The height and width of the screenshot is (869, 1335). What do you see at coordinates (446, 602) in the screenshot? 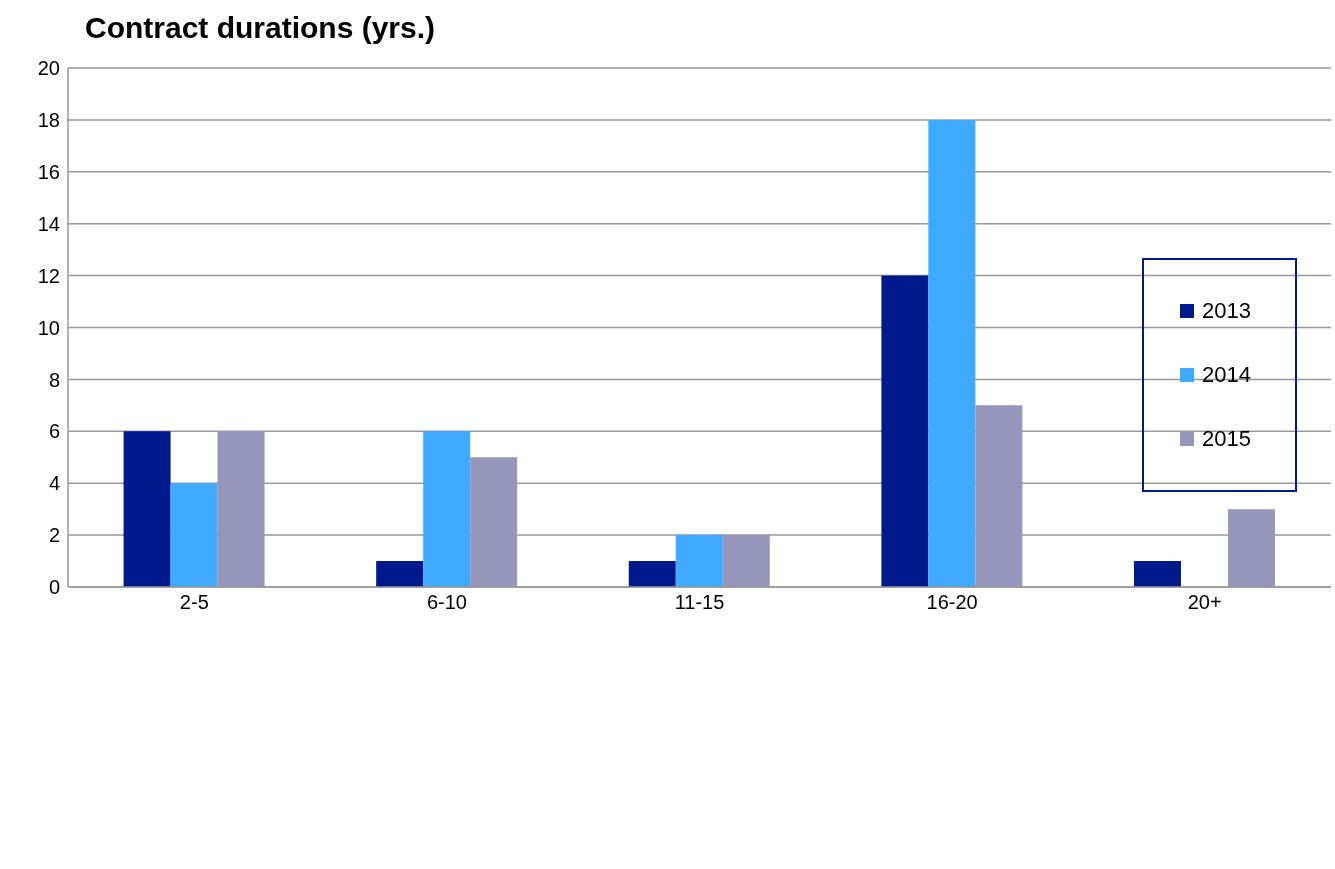
I see `x-tick-label: 6-10` at bounding box center [446, 602].